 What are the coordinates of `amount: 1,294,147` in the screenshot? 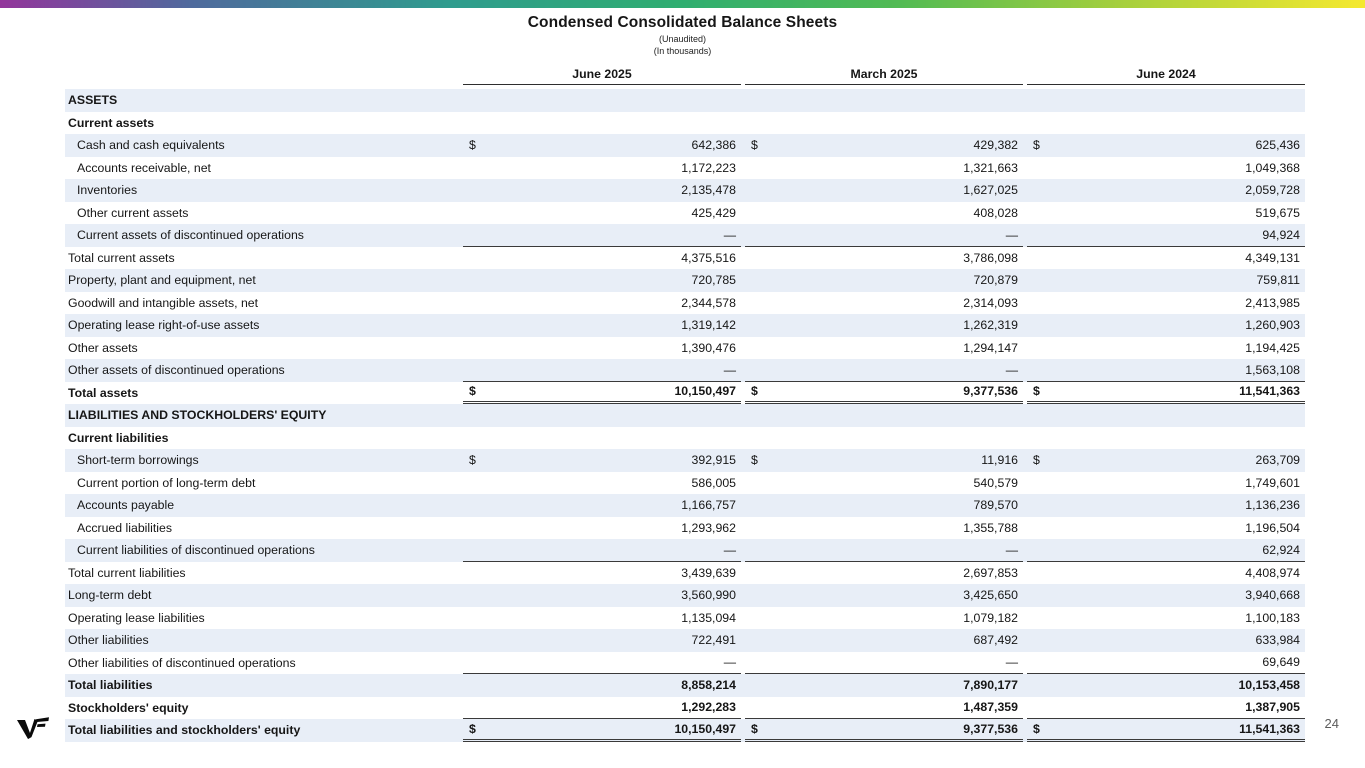 It's located at (990, 347).